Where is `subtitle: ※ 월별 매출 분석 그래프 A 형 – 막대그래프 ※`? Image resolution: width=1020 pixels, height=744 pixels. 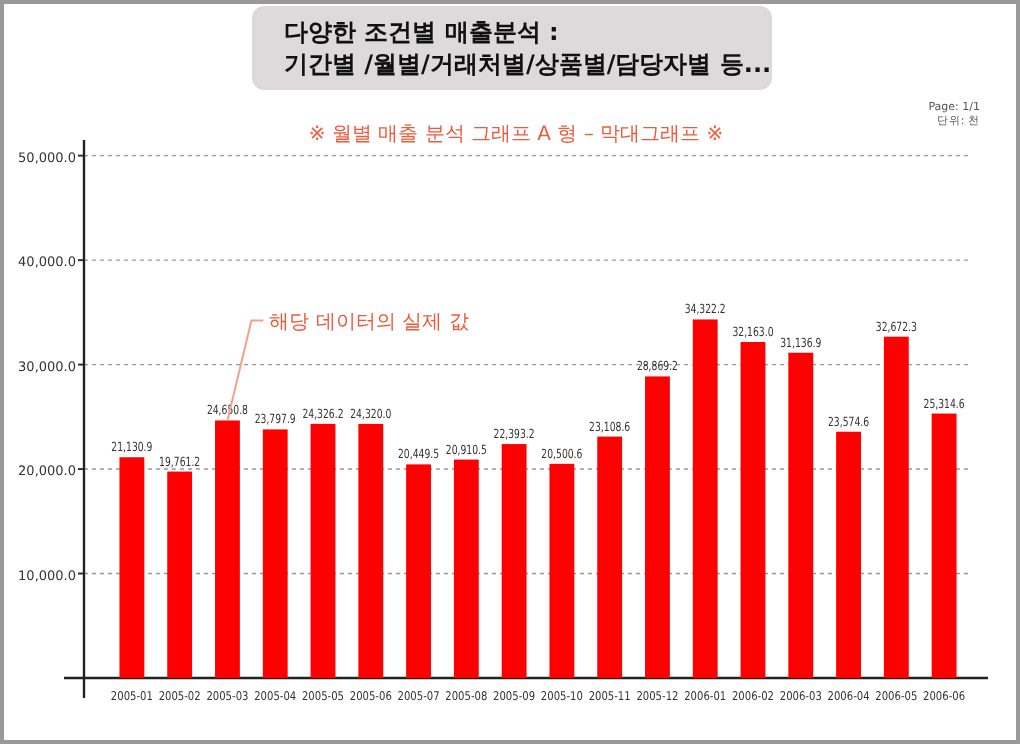
subtitle: ※ 월별 매출 분석 그래프 A 형 – 막대그래프 ※ is located at coordinates (516, 135).